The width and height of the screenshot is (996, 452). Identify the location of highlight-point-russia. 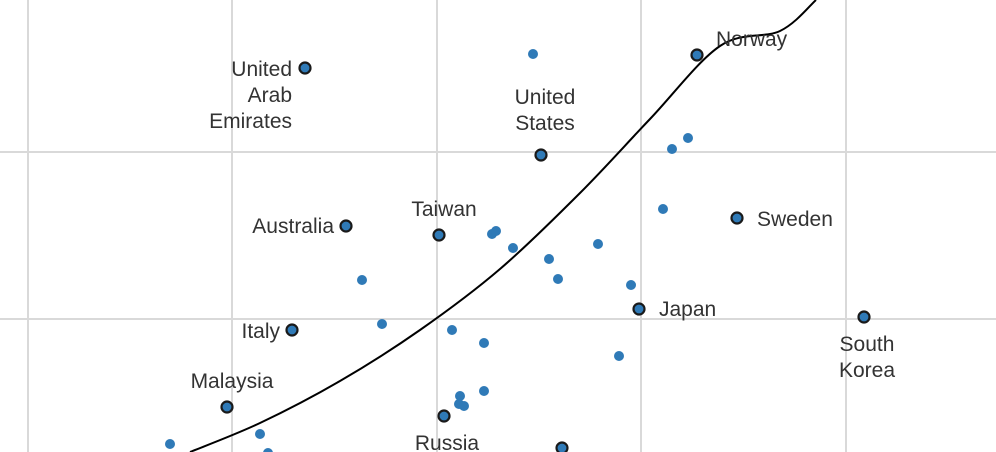
(444, 416).